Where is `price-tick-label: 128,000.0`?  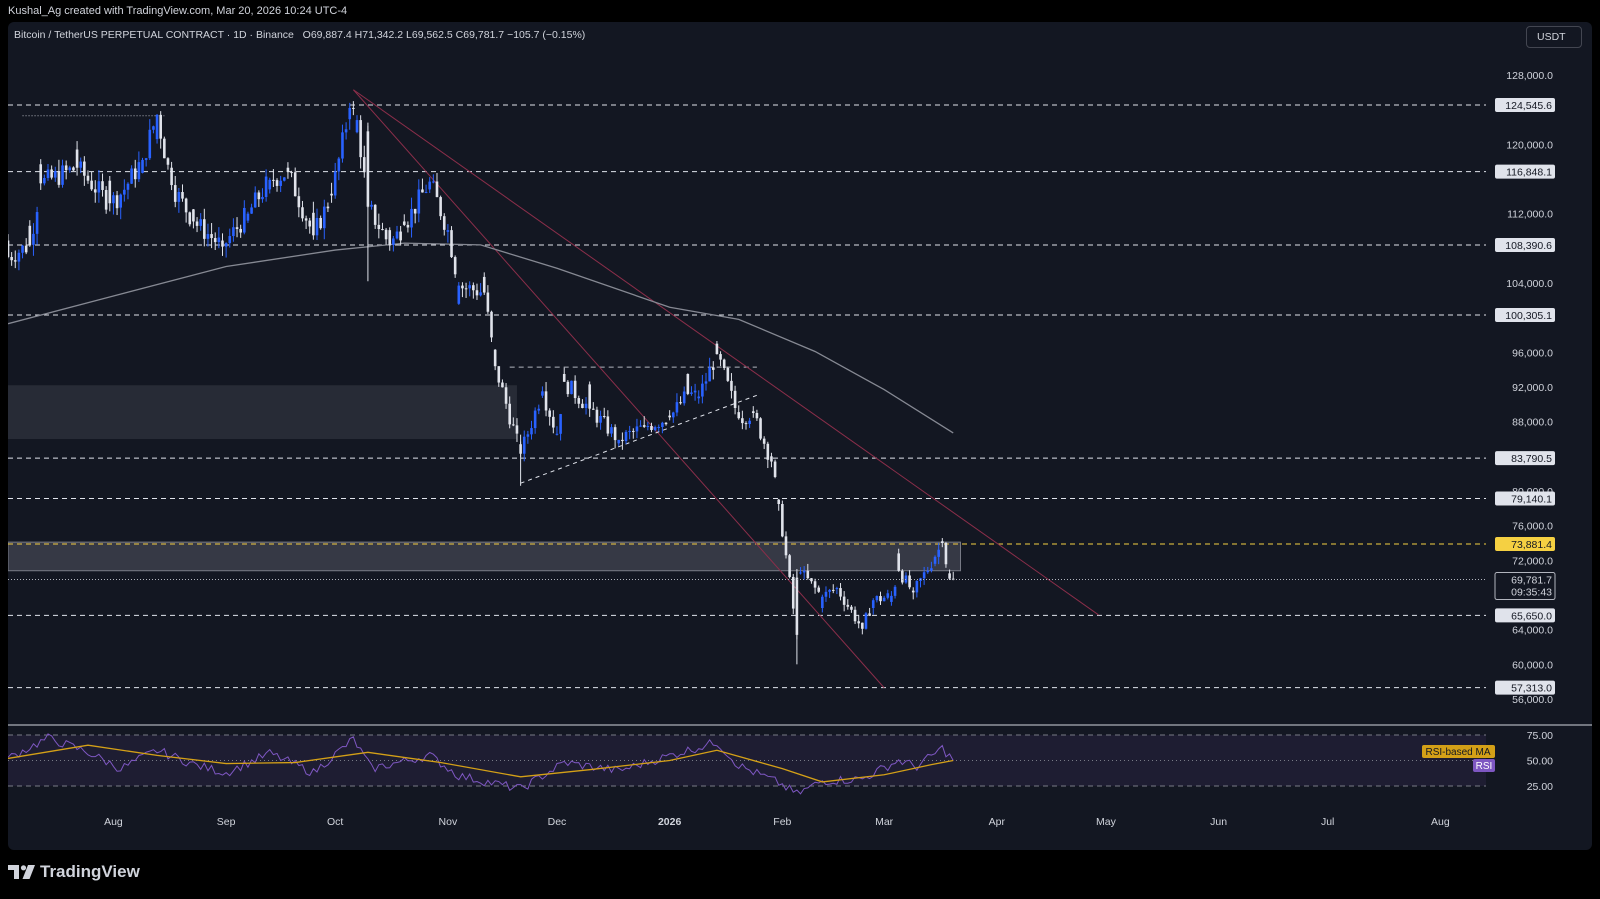 price-tick-label: 128,000.0 is located at coordinates (1529, 76).